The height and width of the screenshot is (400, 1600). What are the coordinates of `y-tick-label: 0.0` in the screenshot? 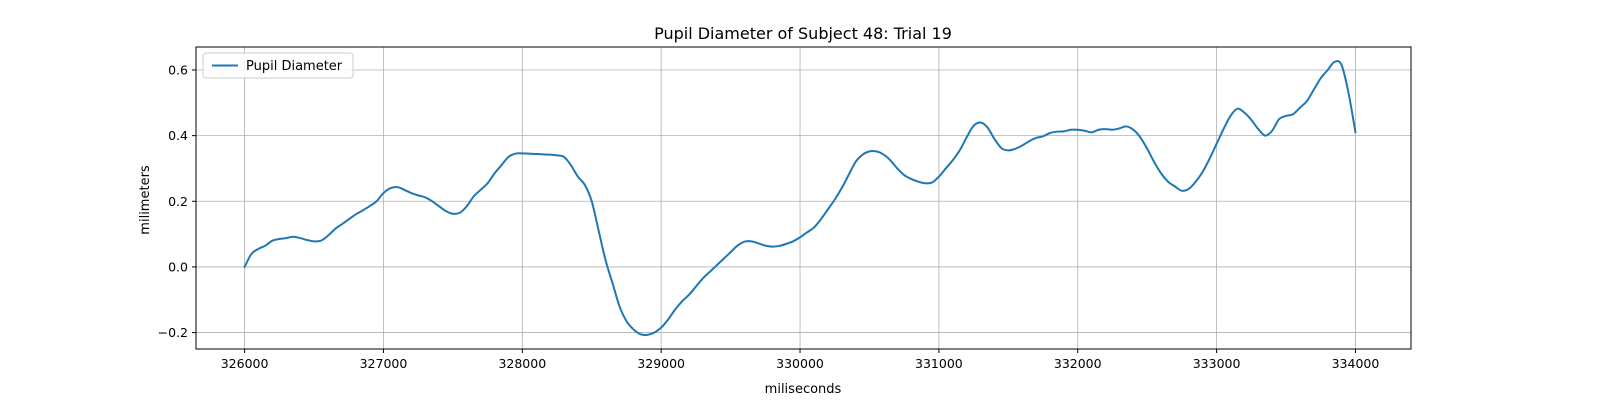 It's located at (178, 266).